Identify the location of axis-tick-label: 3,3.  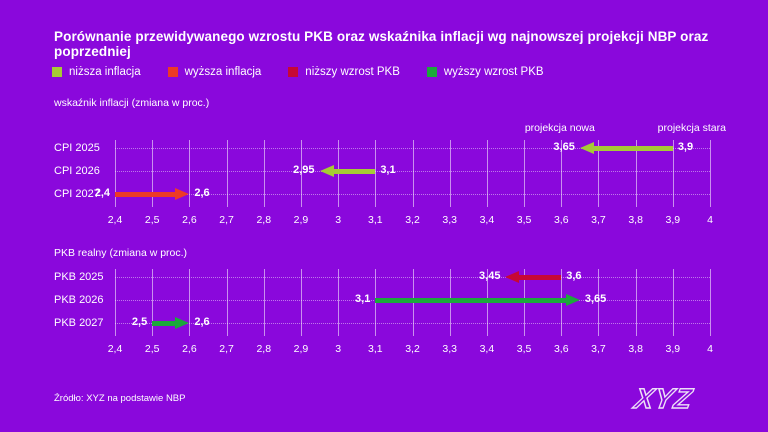
(449, 220).